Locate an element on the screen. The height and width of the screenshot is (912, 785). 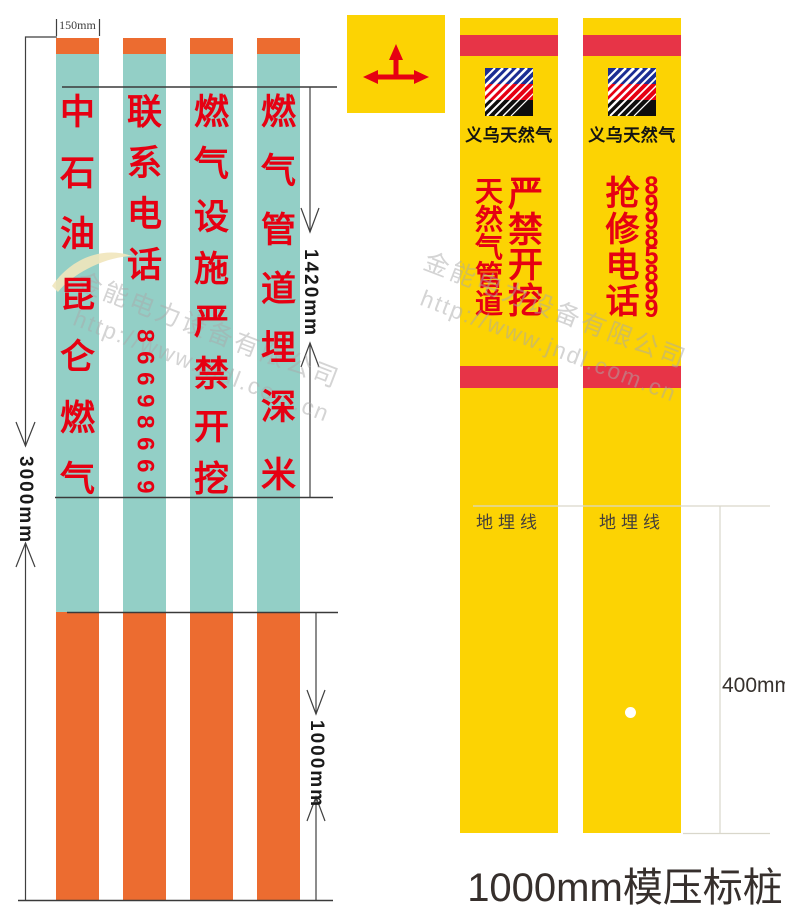
direction-sign-plate is located at coordinates (396, 64).